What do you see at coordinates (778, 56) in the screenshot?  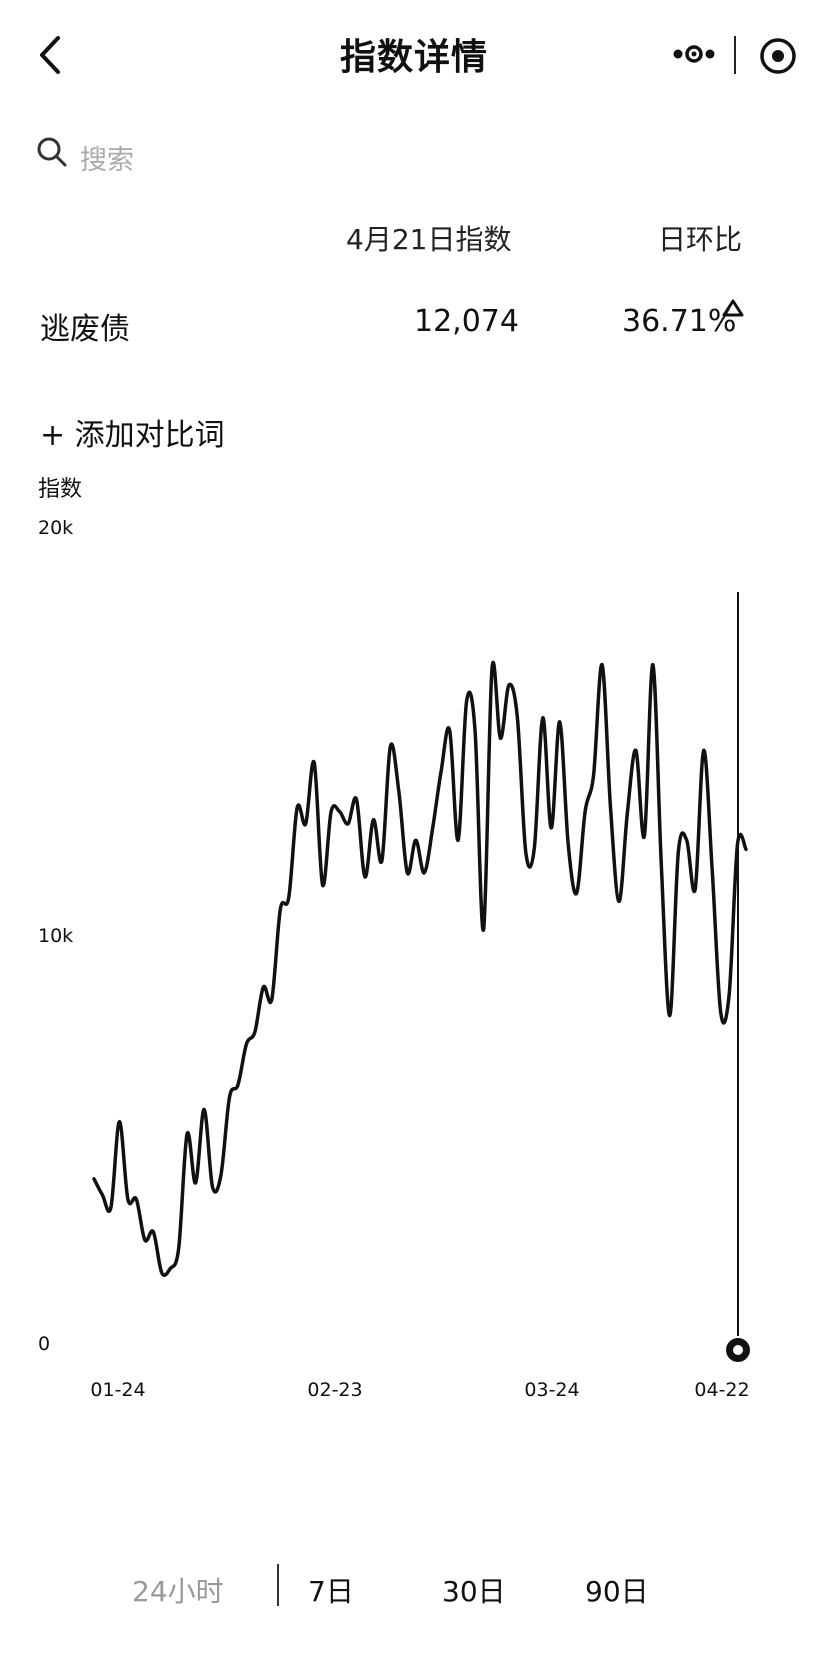 I see `record-target-icon` at bounding box center [778, 56].